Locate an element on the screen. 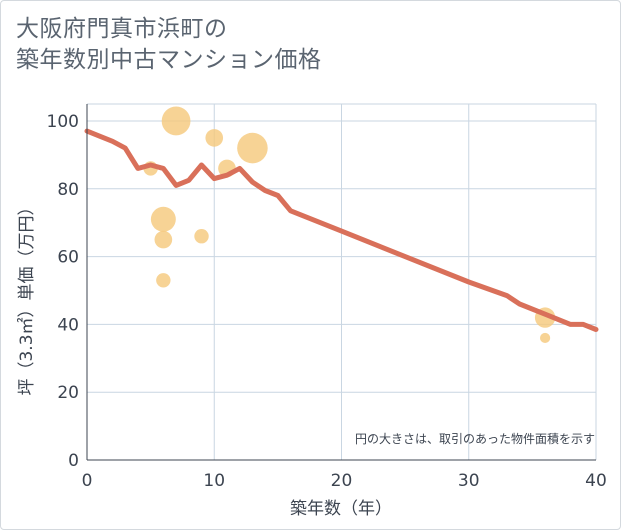  x-tick-label-20: 20 is located at coordinates (342, 481).